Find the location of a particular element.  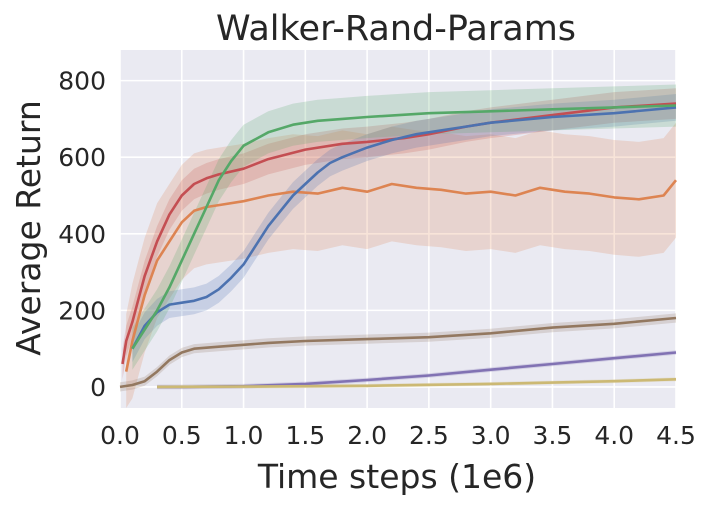

x-tick-label: 2.0 is located at coordinates (367, 435).